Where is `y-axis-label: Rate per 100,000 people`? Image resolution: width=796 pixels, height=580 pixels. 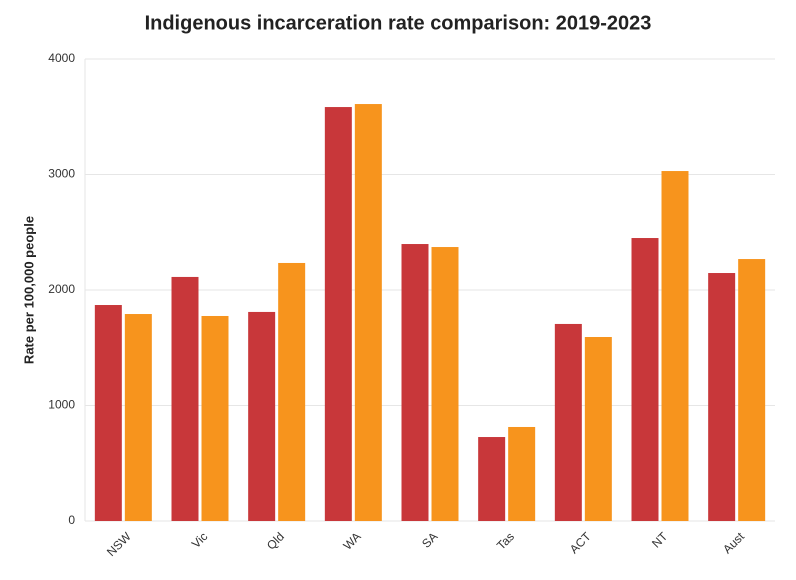 y-axis-label: Rate per 100,000 people is located at coordinates (28, 290).